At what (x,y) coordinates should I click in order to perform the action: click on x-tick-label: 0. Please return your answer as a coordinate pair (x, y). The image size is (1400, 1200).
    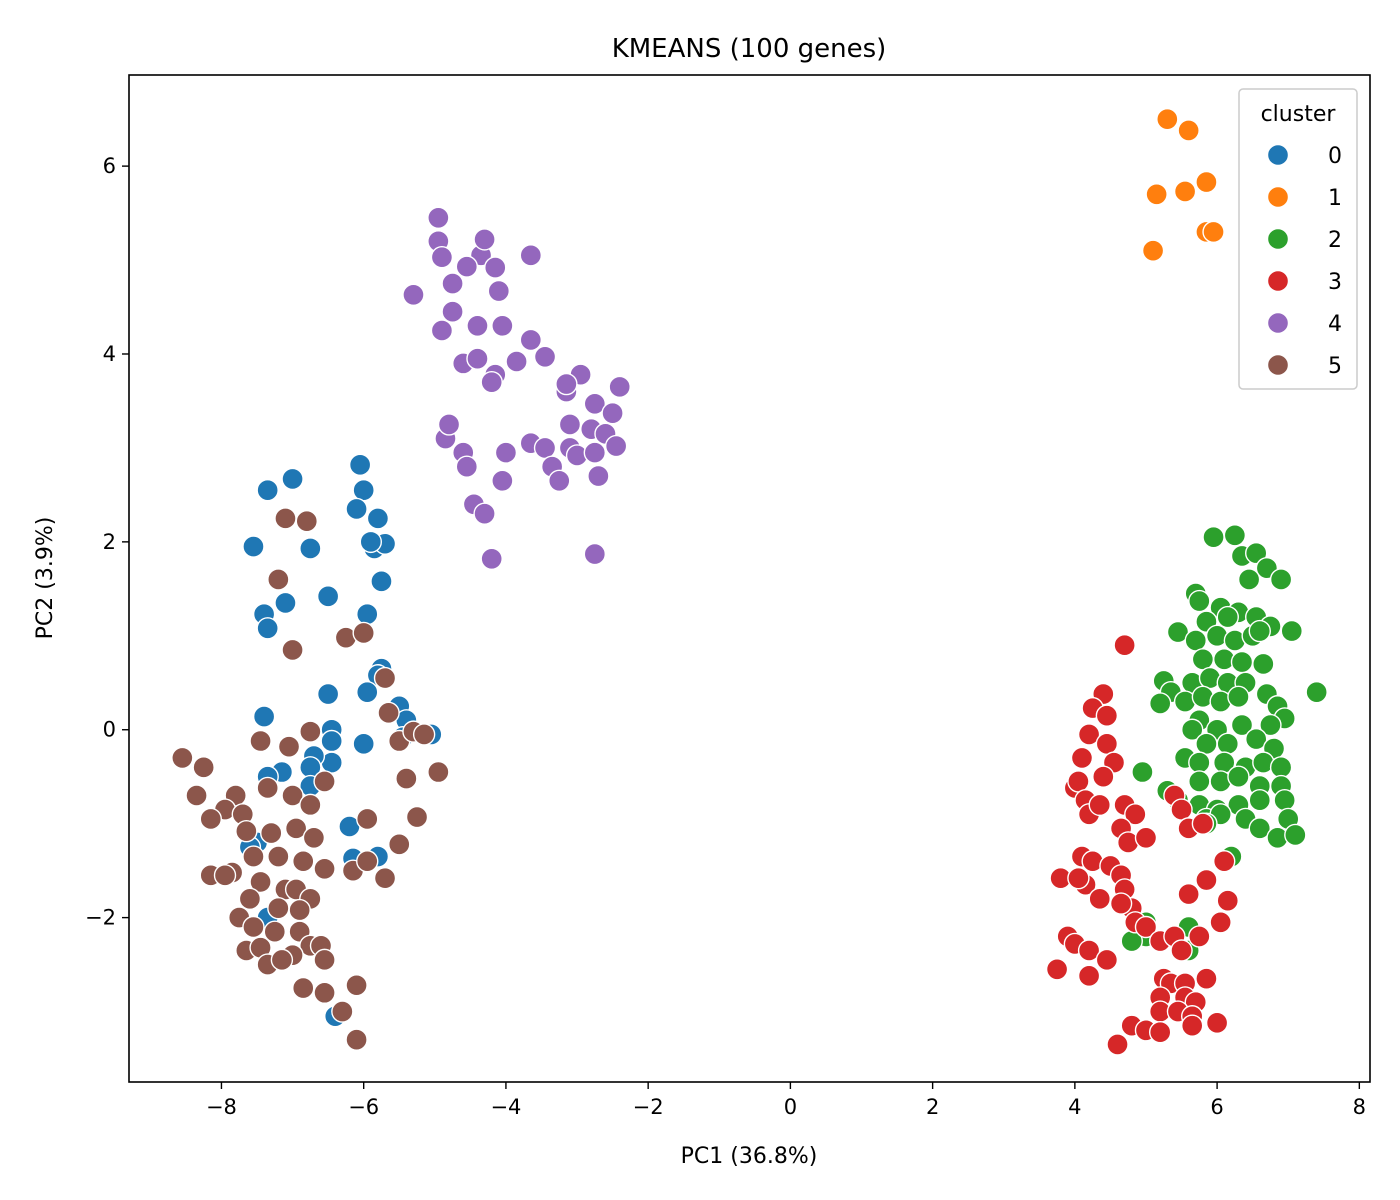
    Looking at the image, I should click on (790, 1107).